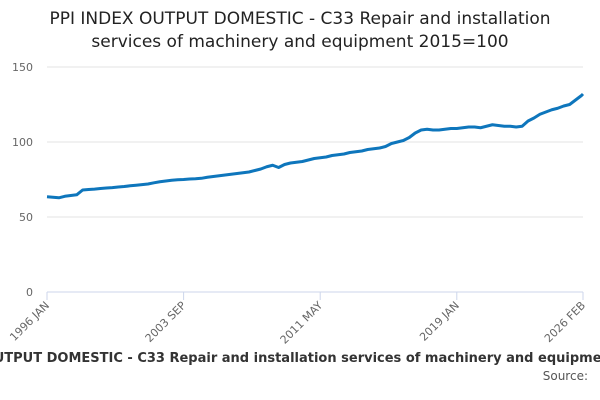 The width and height of the screenshot is (600, 400). I want to click on y-tick-label: 150, so click(22, 67).